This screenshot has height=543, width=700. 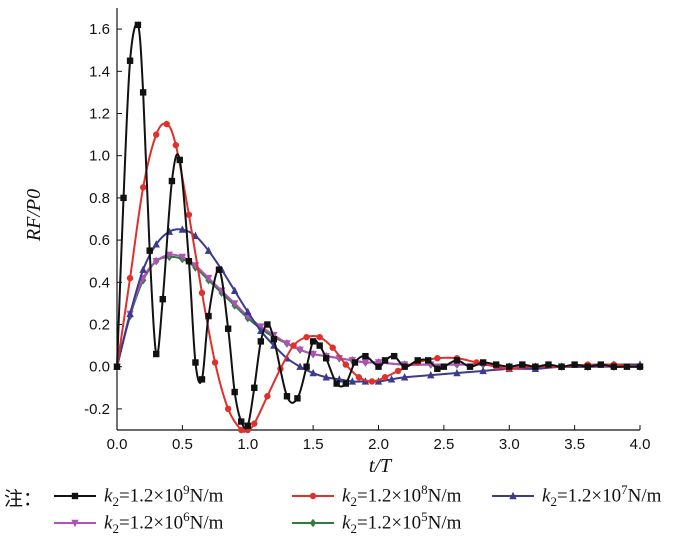 I want to click on legend-label: k2=1.2×105N/m, so click(x=402, y=522).